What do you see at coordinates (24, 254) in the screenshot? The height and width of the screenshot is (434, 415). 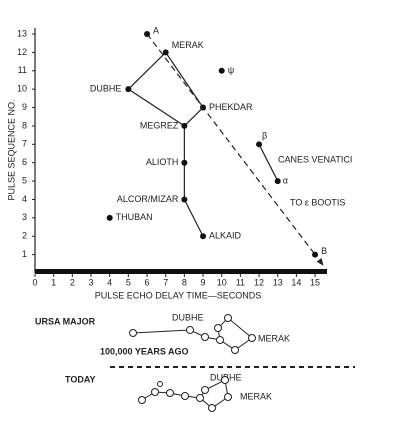 I see `y-tick-label: 1` at bounding box center [24, 254].